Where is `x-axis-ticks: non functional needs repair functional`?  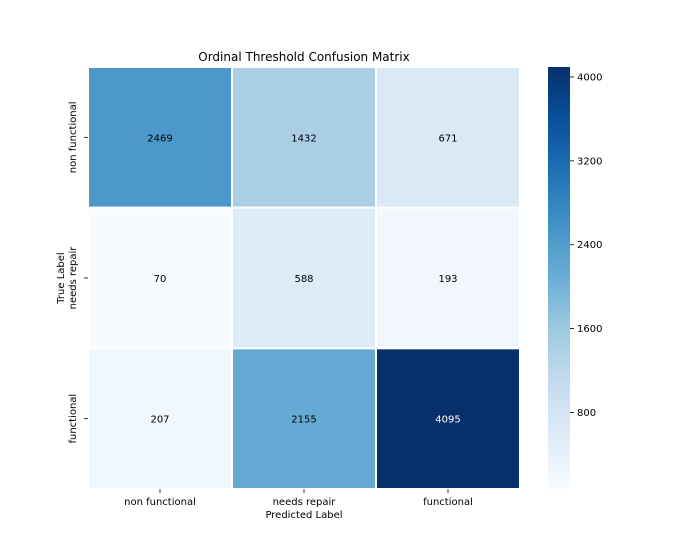
x-axis-ticks: non functional needs repair functional is located at coordinates (298, 498).